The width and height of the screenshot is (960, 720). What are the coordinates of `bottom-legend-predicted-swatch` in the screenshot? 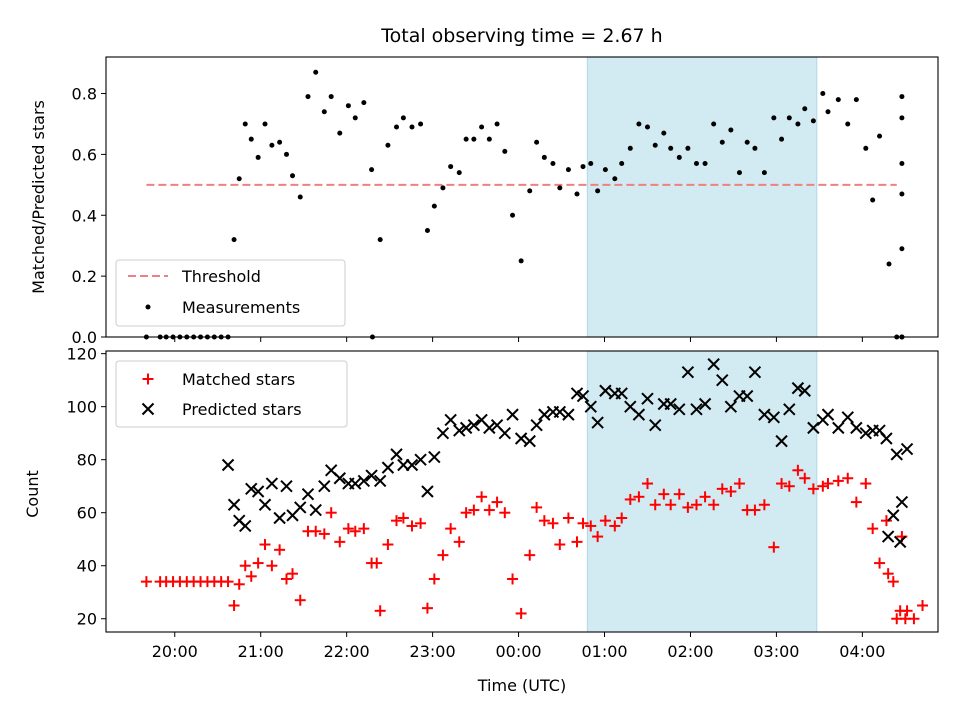 It's located at (148, 409).